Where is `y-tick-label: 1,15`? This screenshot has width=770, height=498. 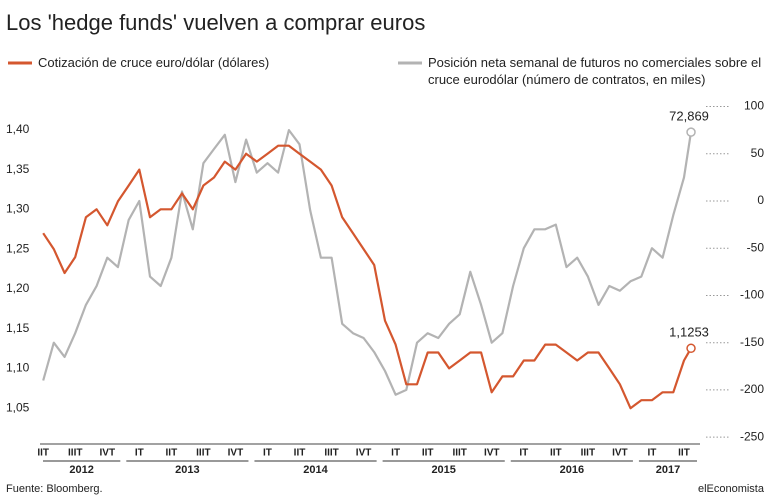
y-tick-label: 1,15 is located at coordinates (18, 328).